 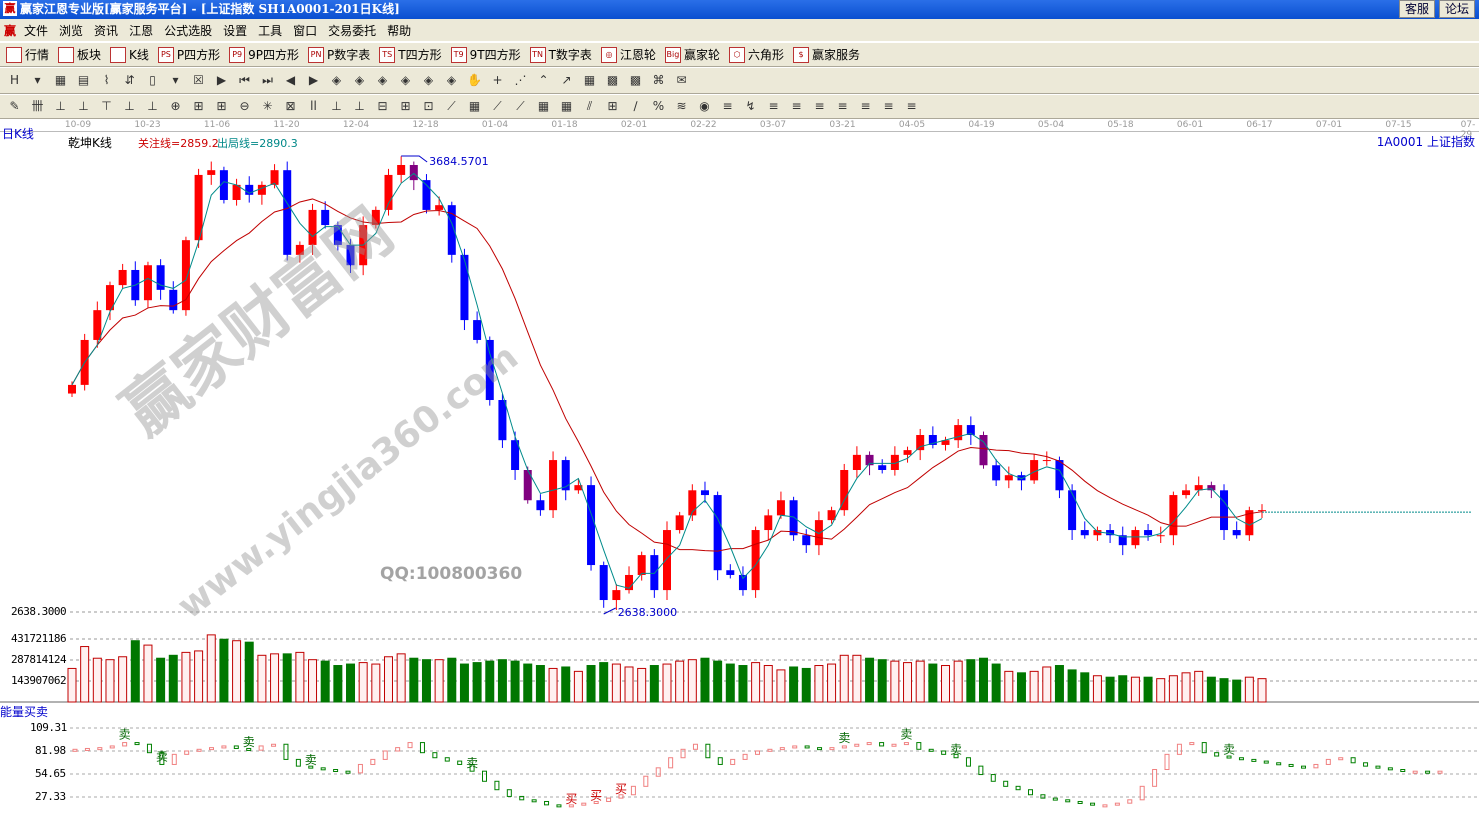 I want to click on tool-icon: ll, so click(x=313, y=106).